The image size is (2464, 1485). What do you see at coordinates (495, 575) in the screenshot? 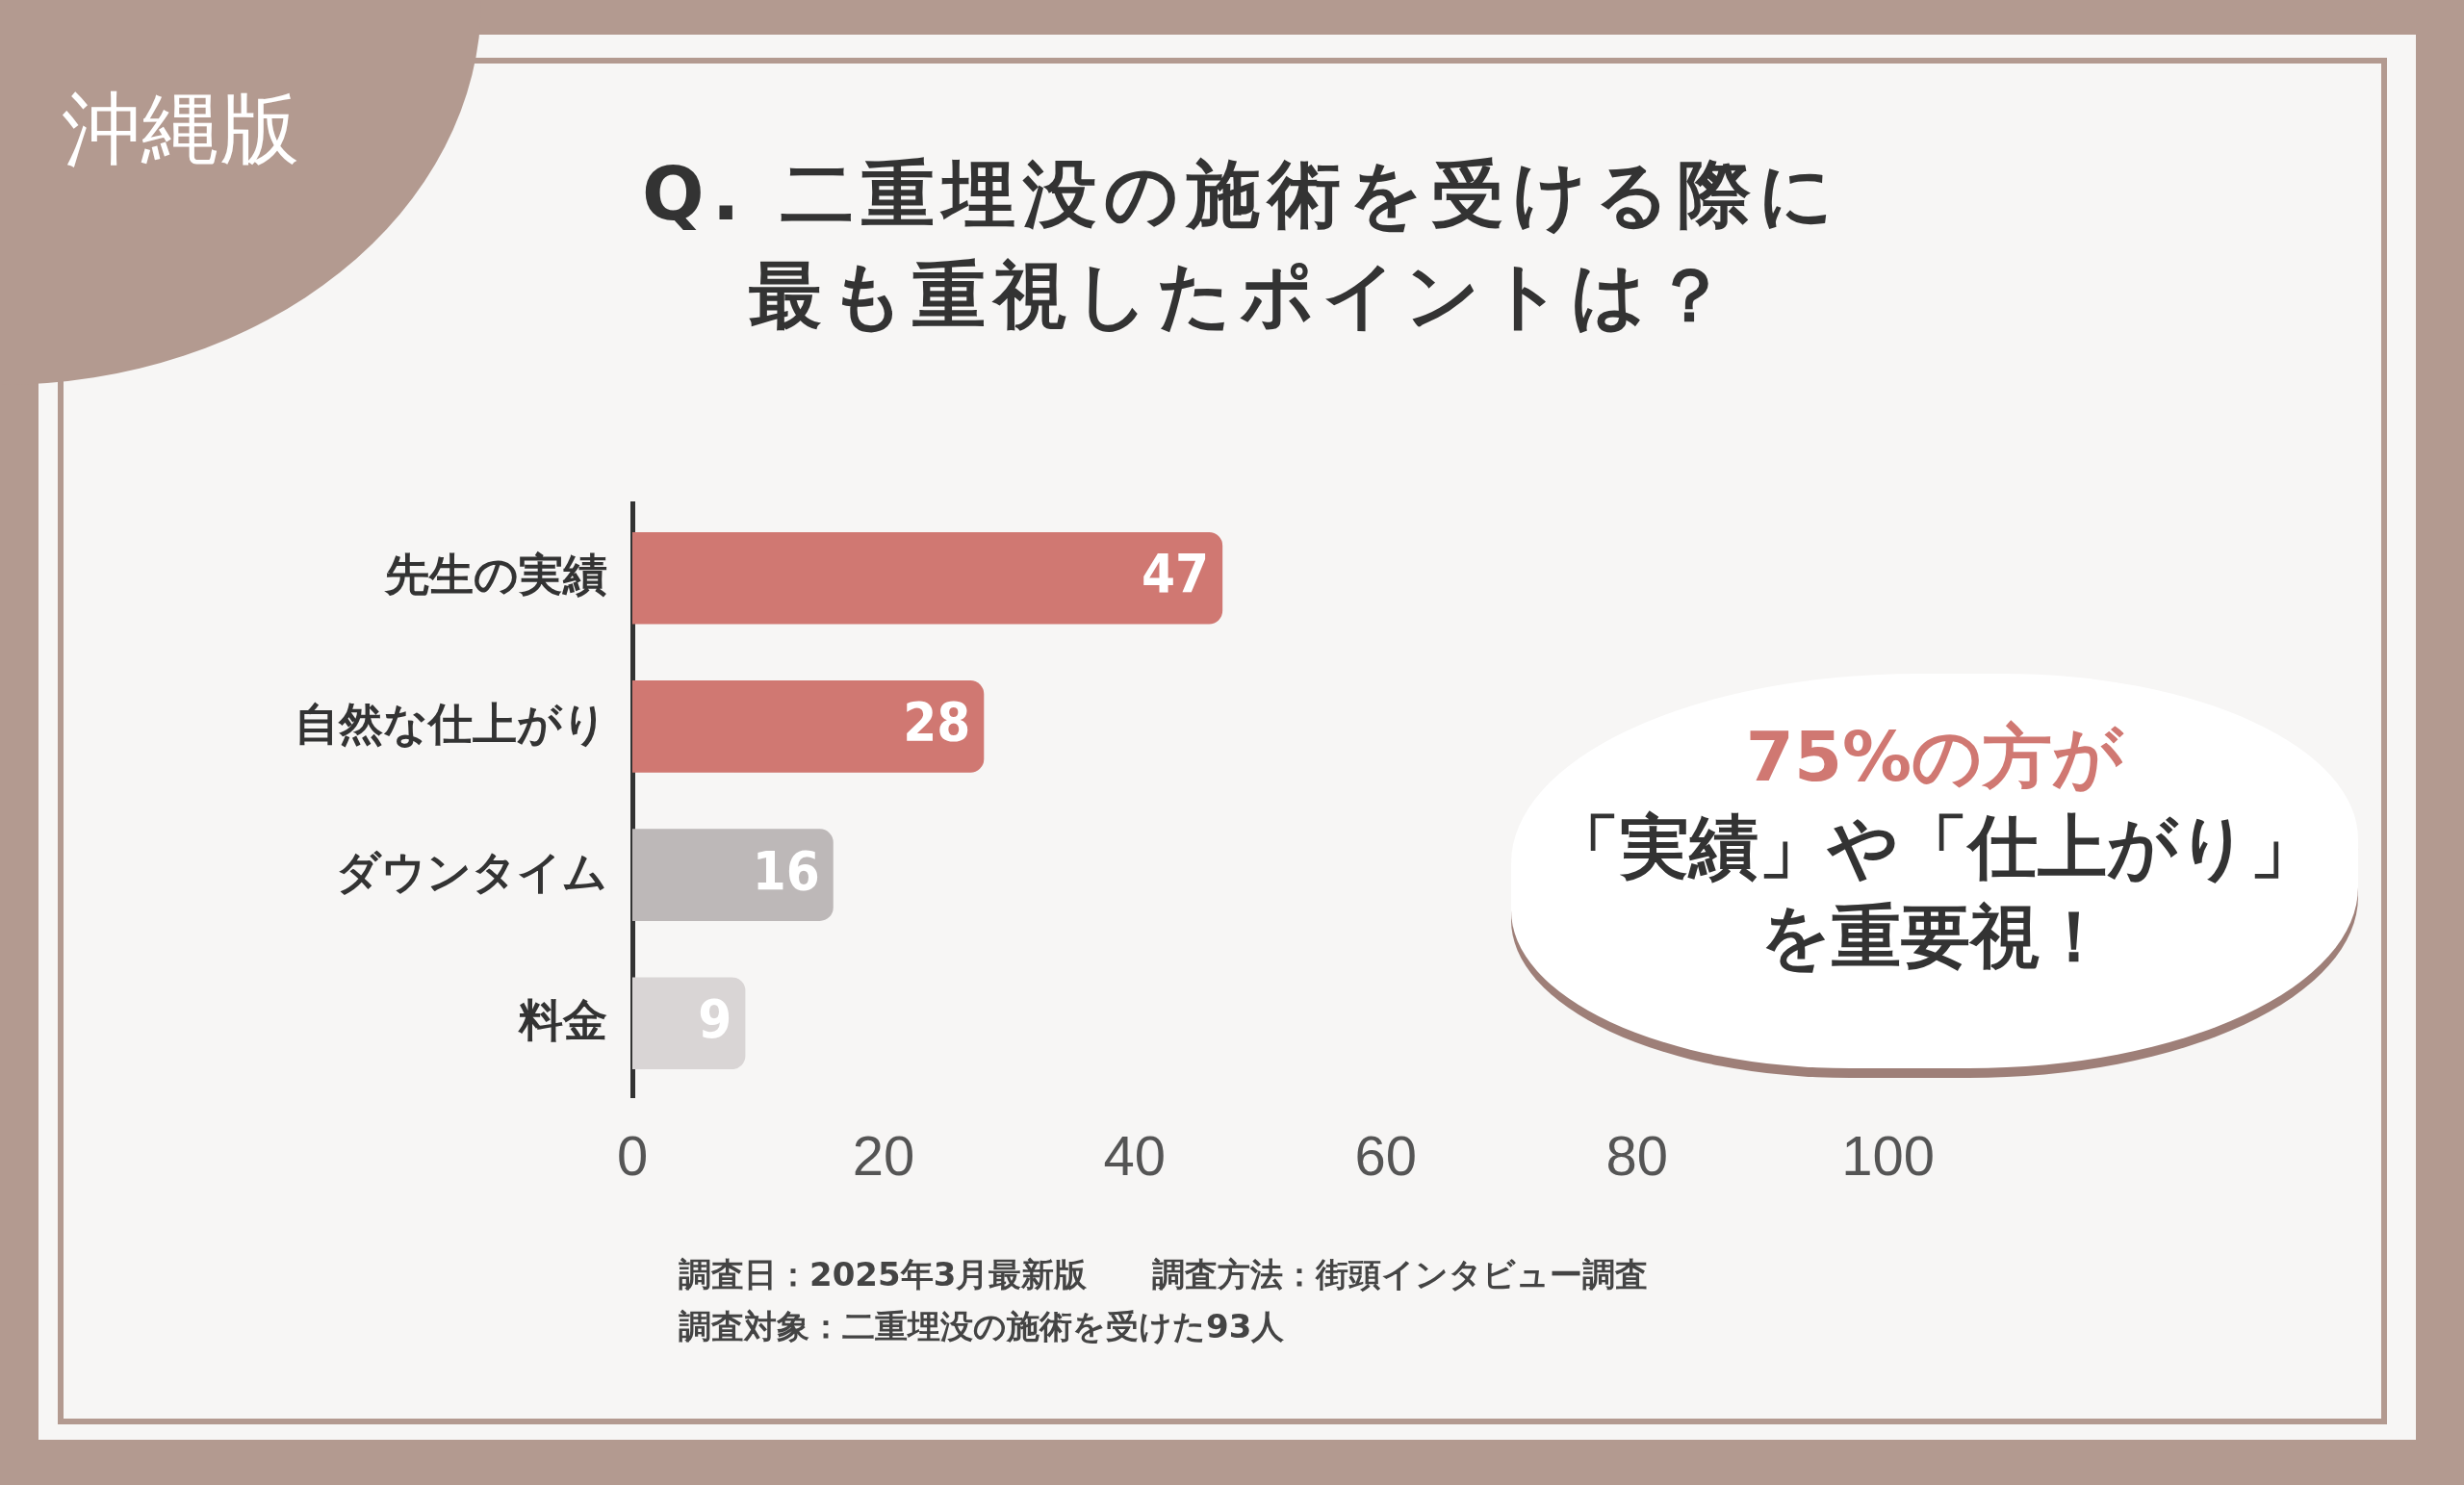
I see `y-tick-label: 先生の実績` at bounding box center [495, 575].